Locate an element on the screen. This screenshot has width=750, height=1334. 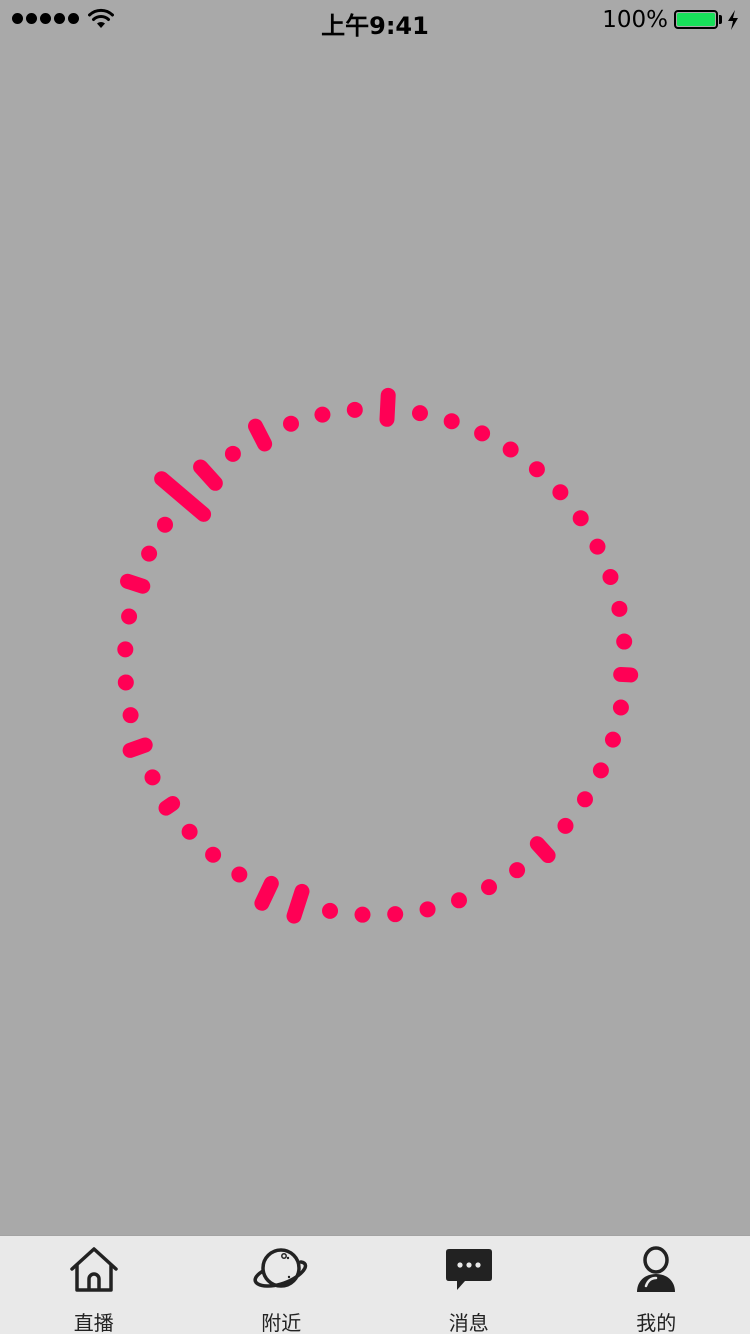
tab-label: 消息 is located at coordinates (468, 1322).